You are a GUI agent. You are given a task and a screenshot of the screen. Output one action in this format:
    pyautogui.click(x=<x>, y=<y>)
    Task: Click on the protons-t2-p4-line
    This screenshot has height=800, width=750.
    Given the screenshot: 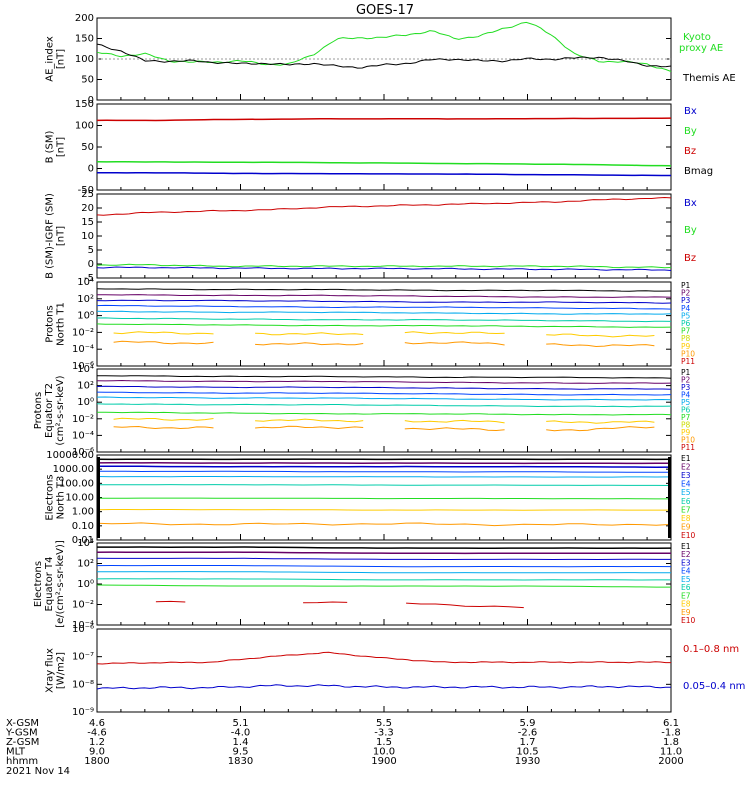 What is the action you would take?
    pyautogui.click(x=384, y=393)
    